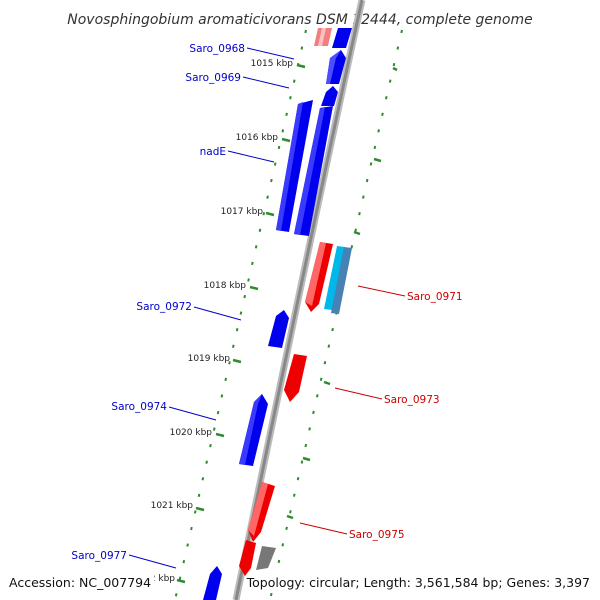  Describe the element at coordinates (164, 307) in the screenshot. I see `label-saro-0972: Saro_0972` at that location.